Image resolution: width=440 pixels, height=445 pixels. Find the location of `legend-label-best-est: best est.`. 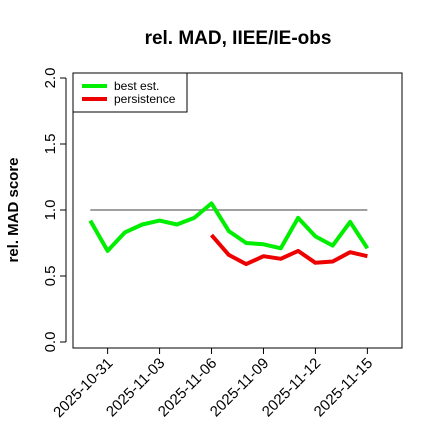

legend-label-best-est: best est. is located at coordinates (136, 86).